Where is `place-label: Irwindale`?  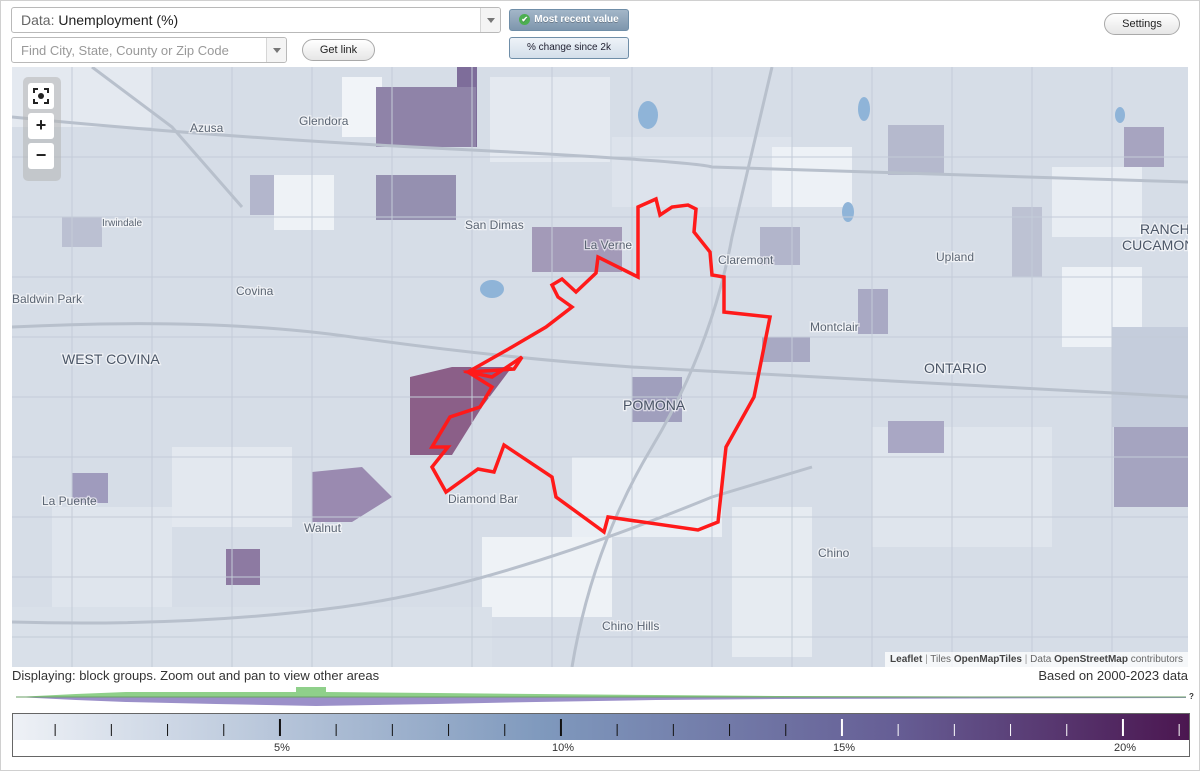
place-label: Irwindale is located at coordinates (122, 223).